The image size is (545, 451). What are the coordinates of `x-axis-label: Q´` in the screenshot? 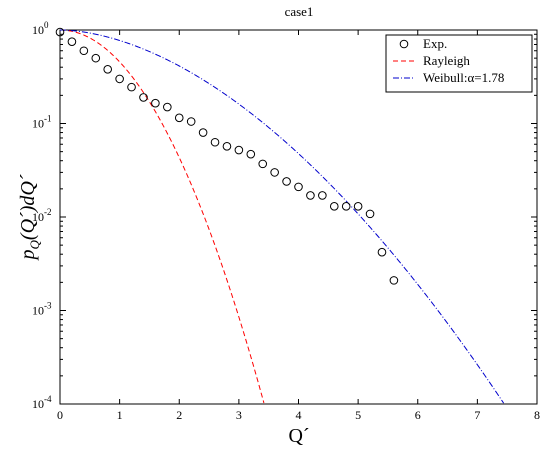 It's located at (298, 436).